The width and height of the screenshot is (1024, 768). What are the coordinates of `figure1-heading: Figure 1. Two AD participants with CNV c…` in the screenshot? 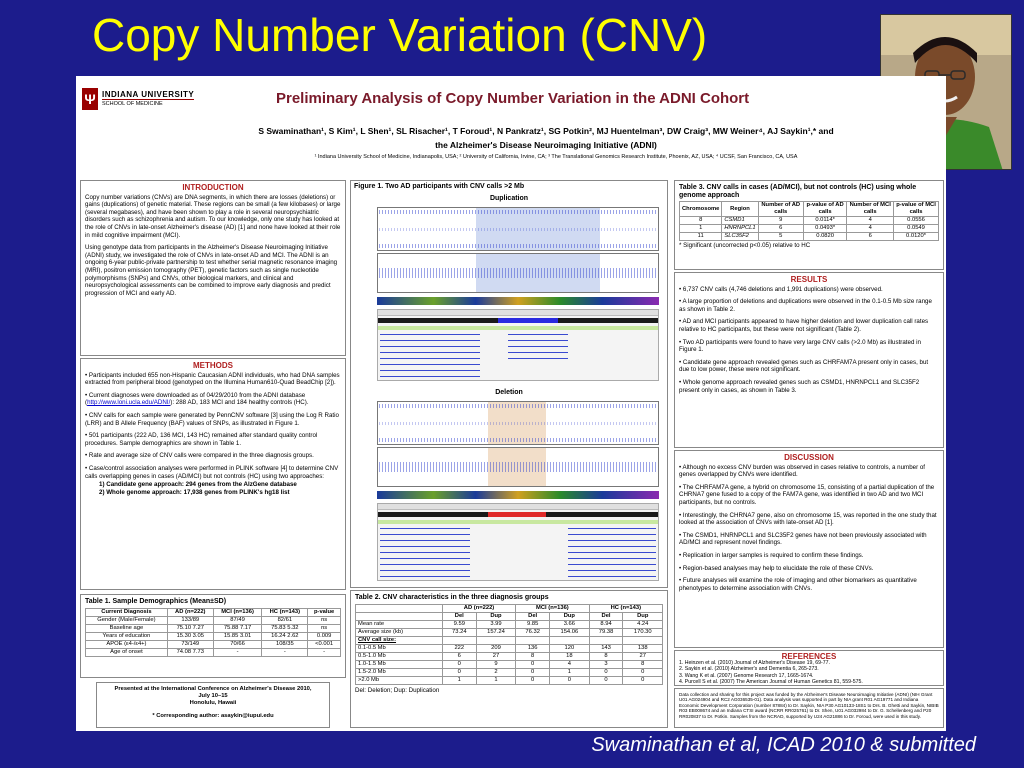 It's located at (439, 186).